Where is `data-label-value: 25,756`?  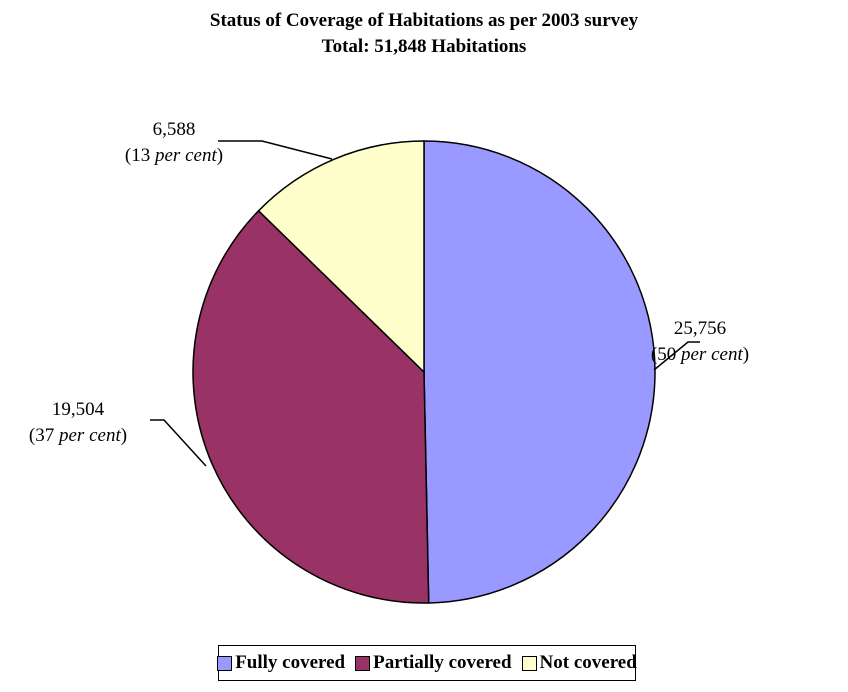
data-label-value: 25,756 is located at coordinates (700, 328).